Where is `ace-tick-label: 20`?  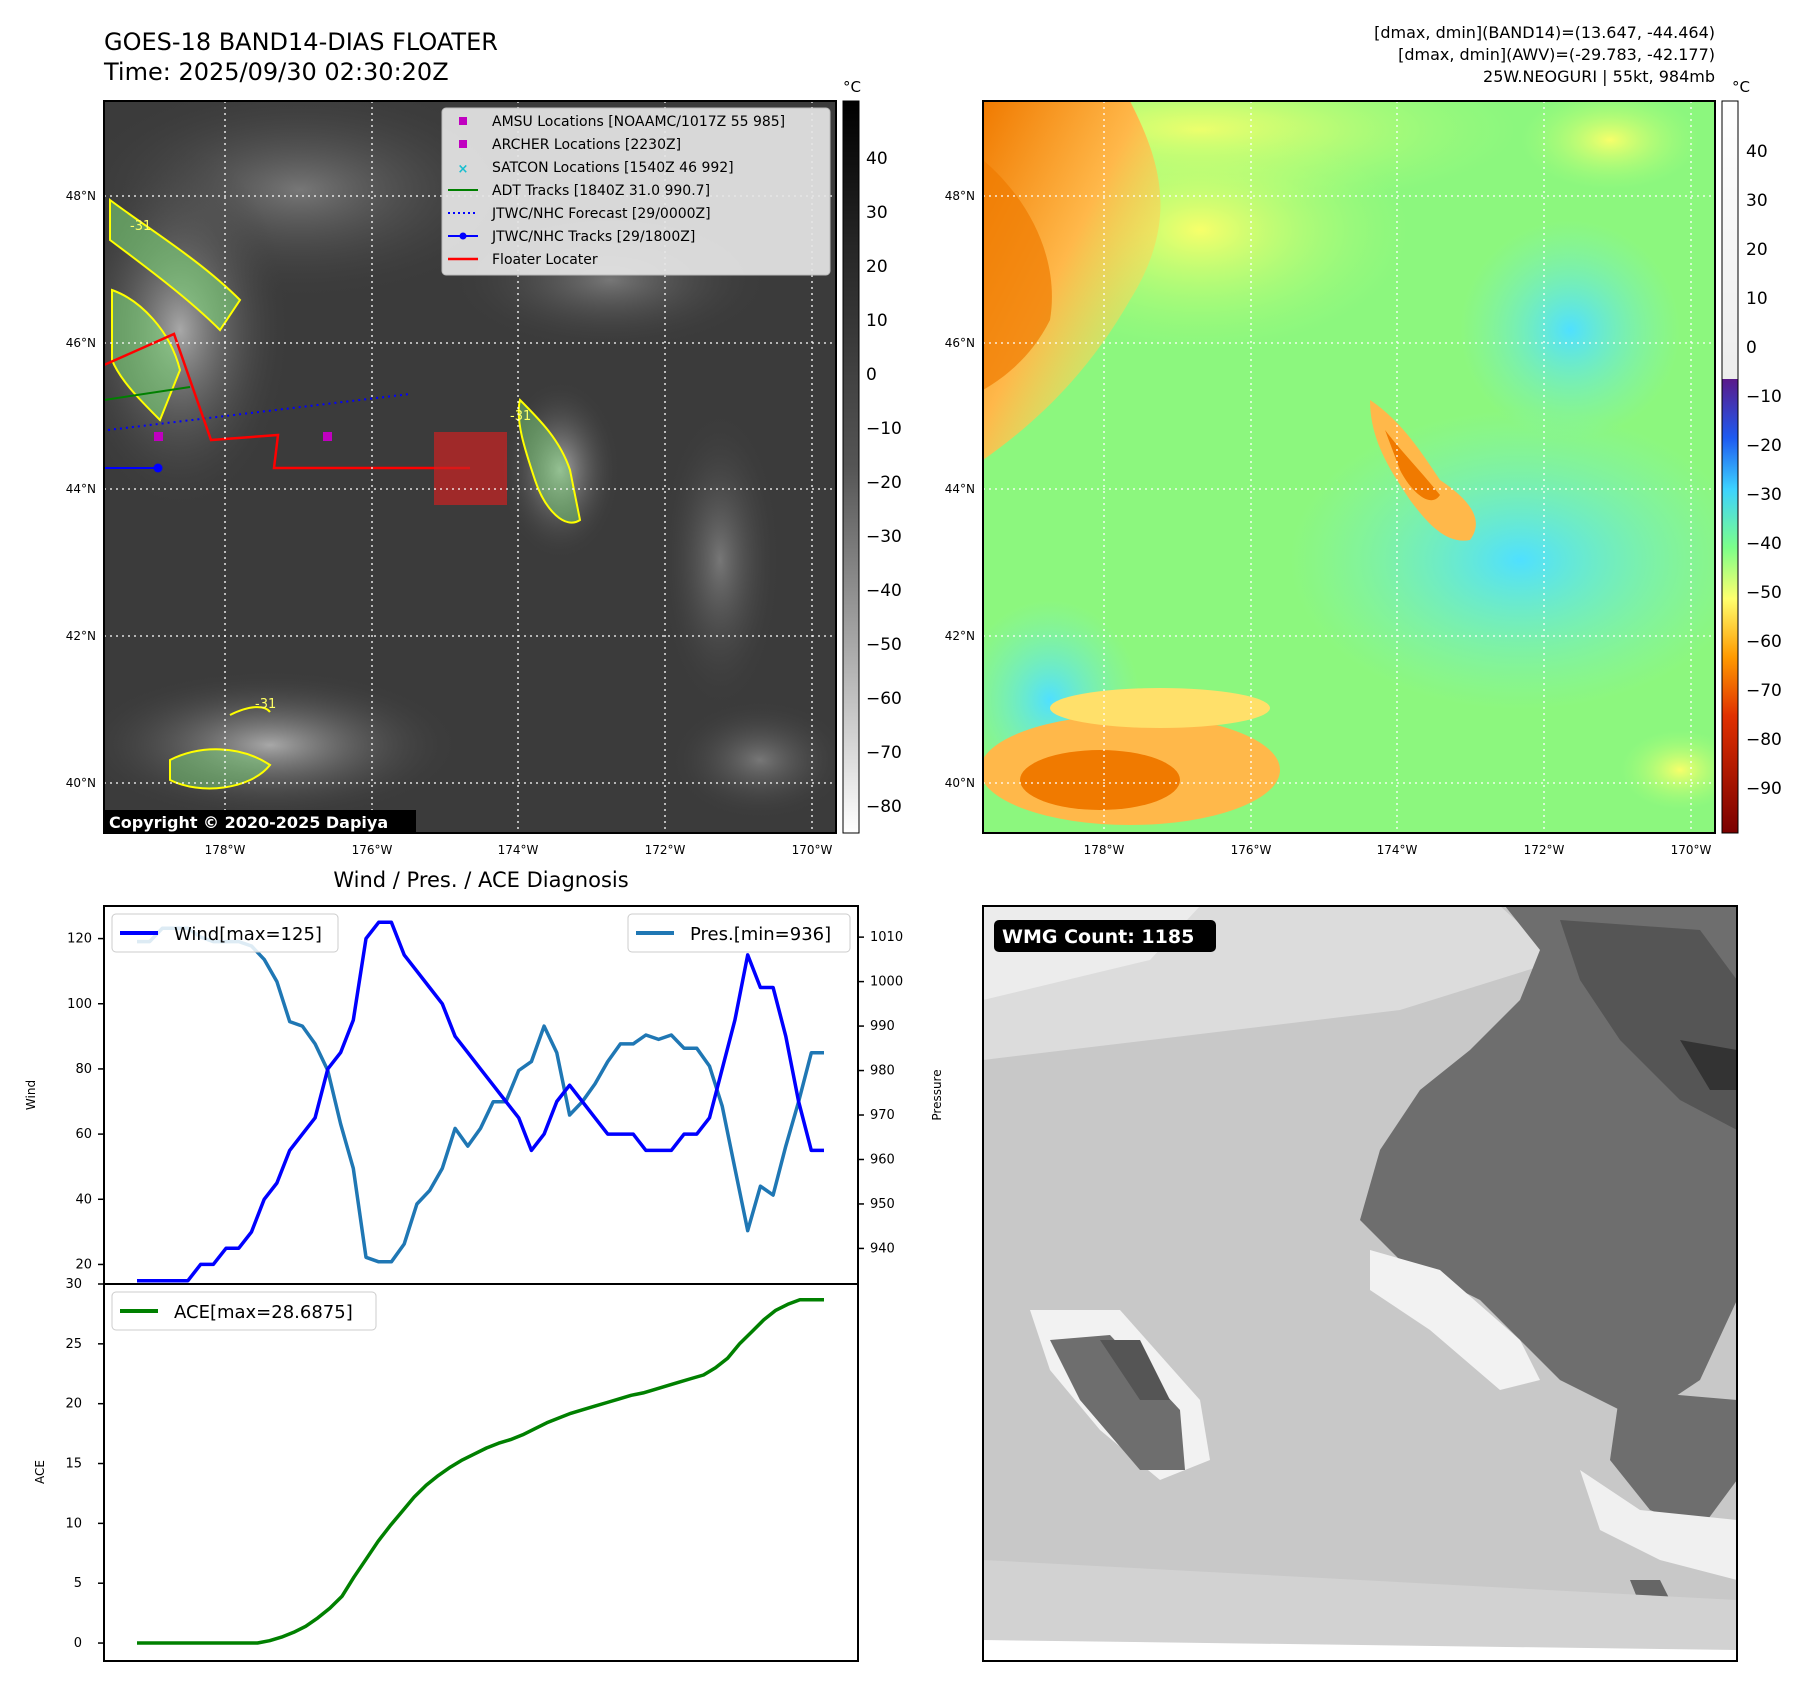
ace-tick-label: 20 is located at coordinates (73, 1404).